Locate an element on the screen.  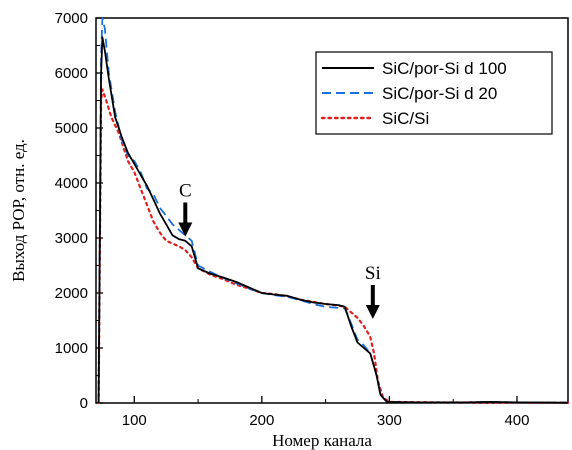
annotation-label: C is located at coordinates (185, 191).